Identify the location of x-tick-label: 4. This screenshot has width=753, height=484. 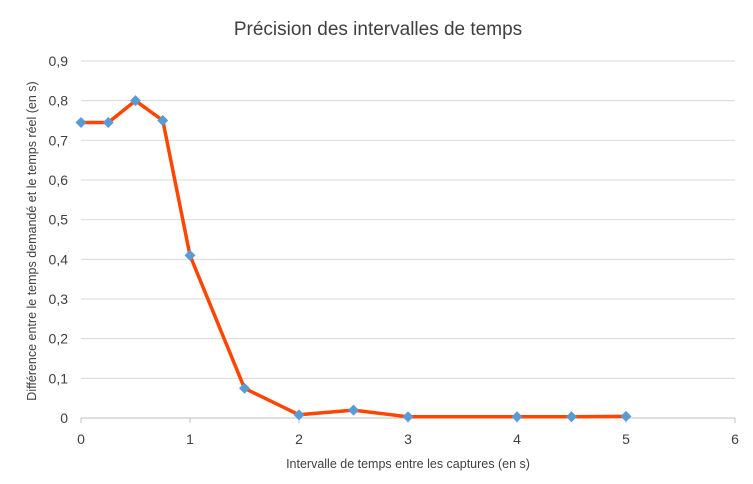
(517, 439).